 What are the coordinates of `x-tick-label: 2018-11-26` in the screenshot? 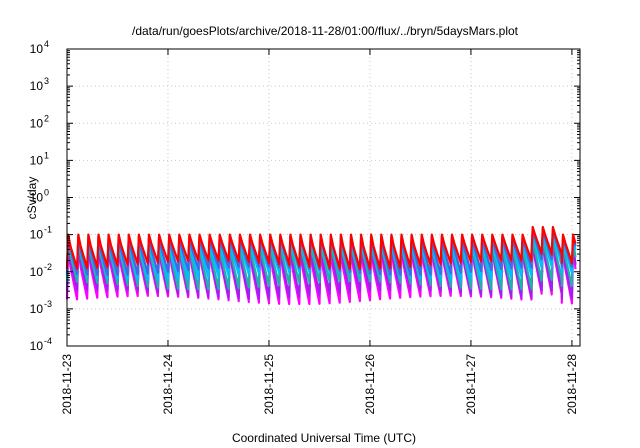 It's located at (370, 384).